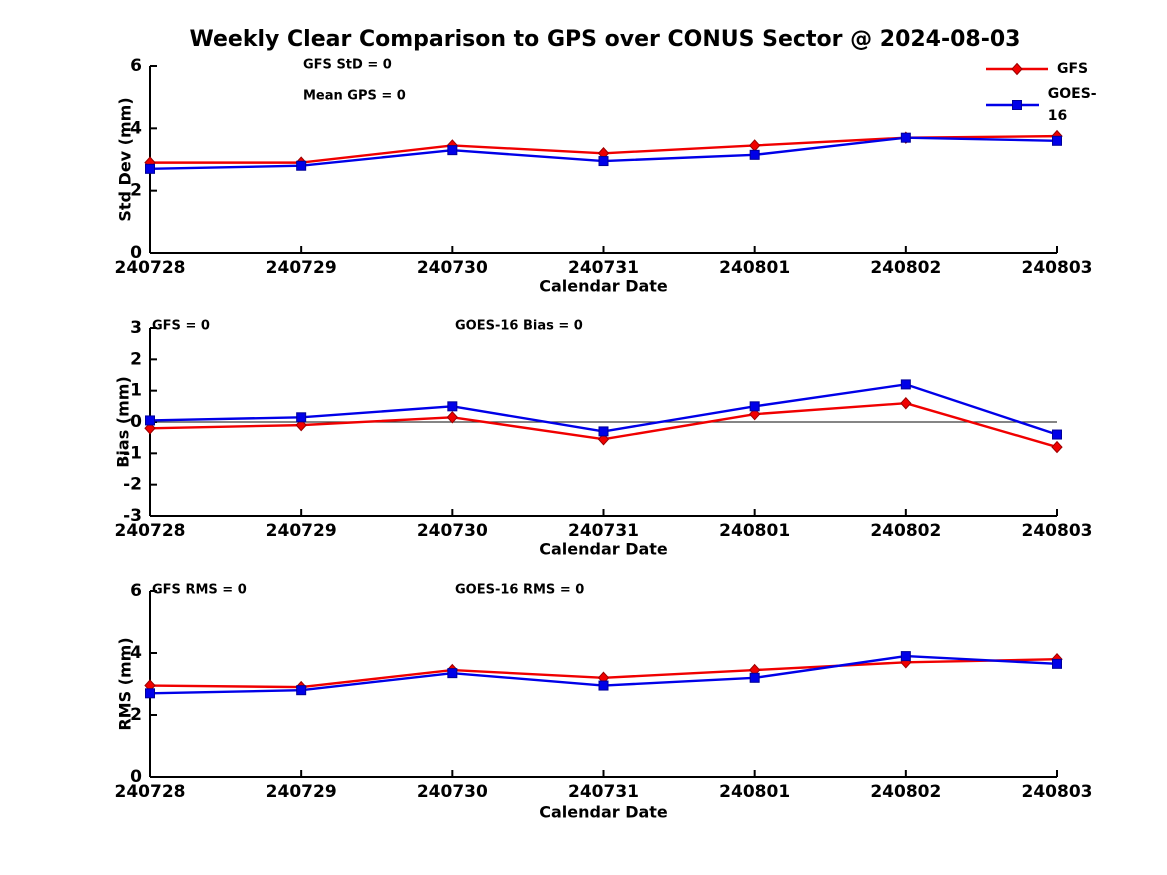  I want to click on annotation-text: Mean GPS = 0, so click(354, 96).